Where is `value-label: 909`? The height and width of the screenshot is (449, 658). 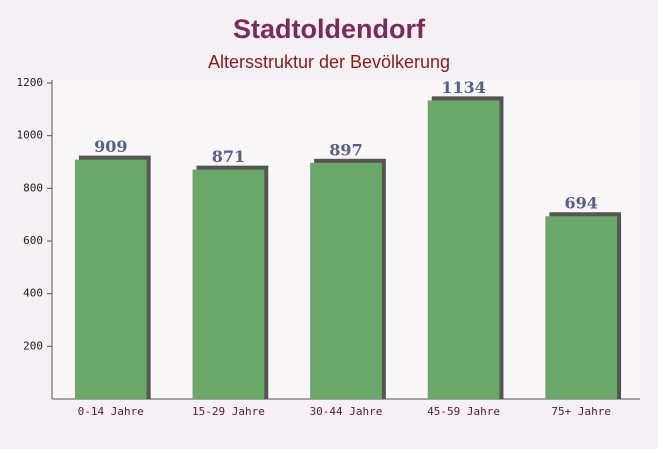
value-label: 909 is located at coordinates (110, 146).